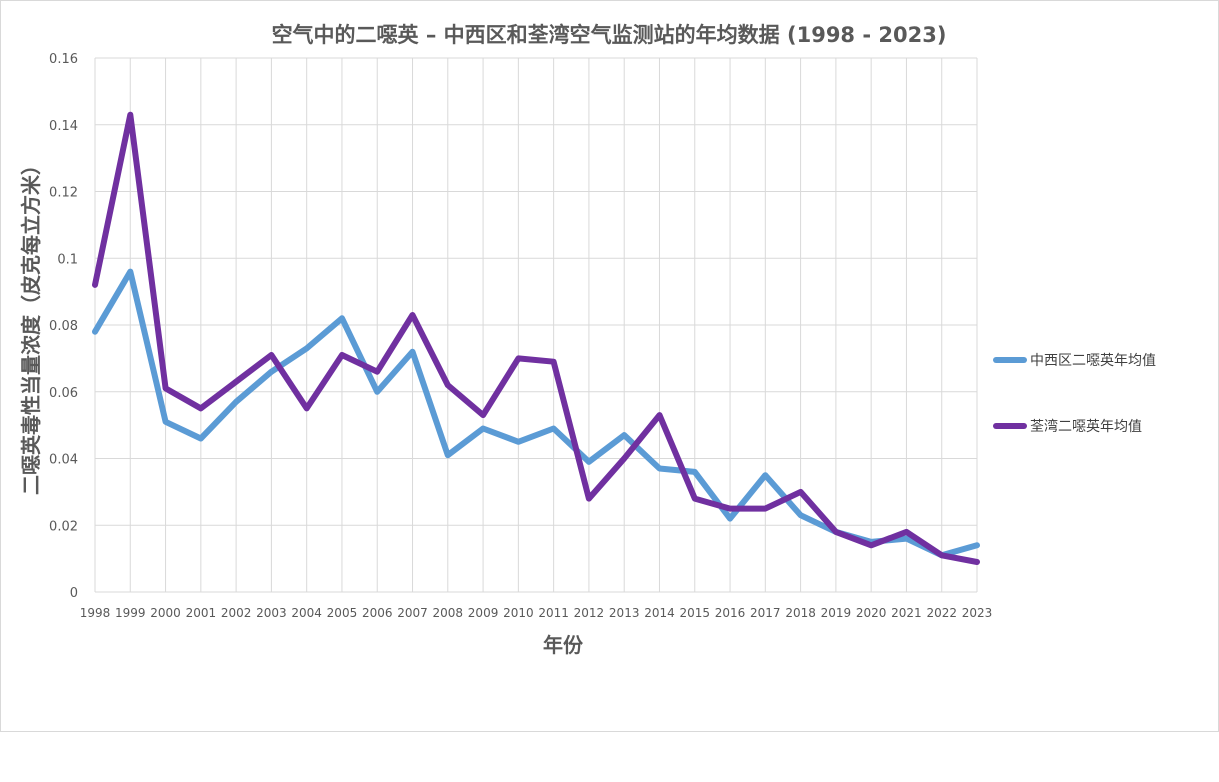 The width and height of the screenshot is (1219, 782). Describe the element at coordinates (165, 613) in the screenshot. I see `x-tick-label: 2000` at that location.